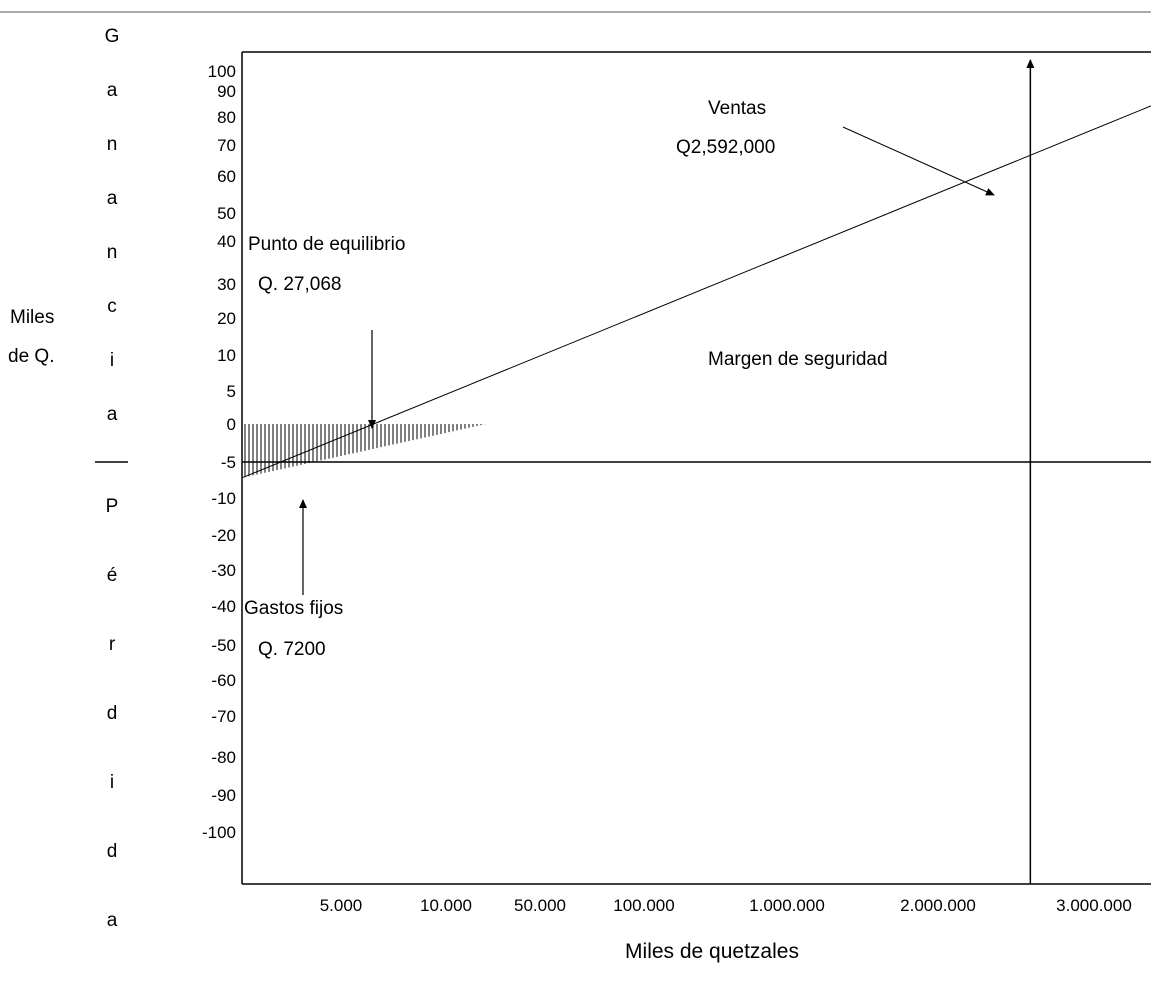 Image resolution: width=1151 pixels, height=994 pixels. What do you see at coordinates (226, 284) in the screenshot?
I see `y-tick-label: 30` at bounding box center [226, 284].